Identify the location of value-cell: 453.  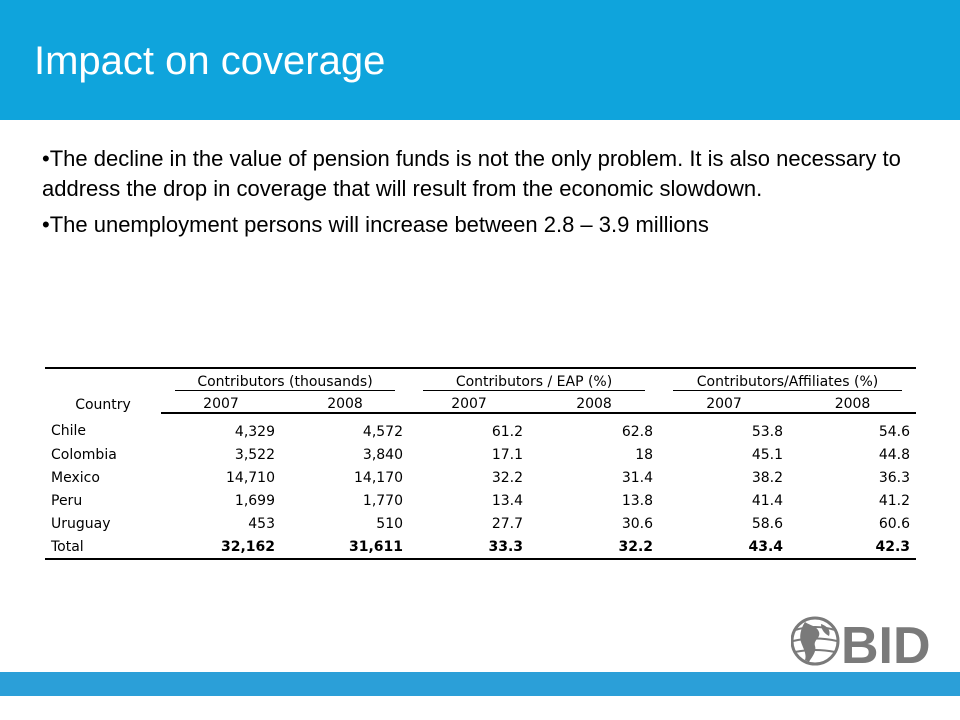
(261, 523).